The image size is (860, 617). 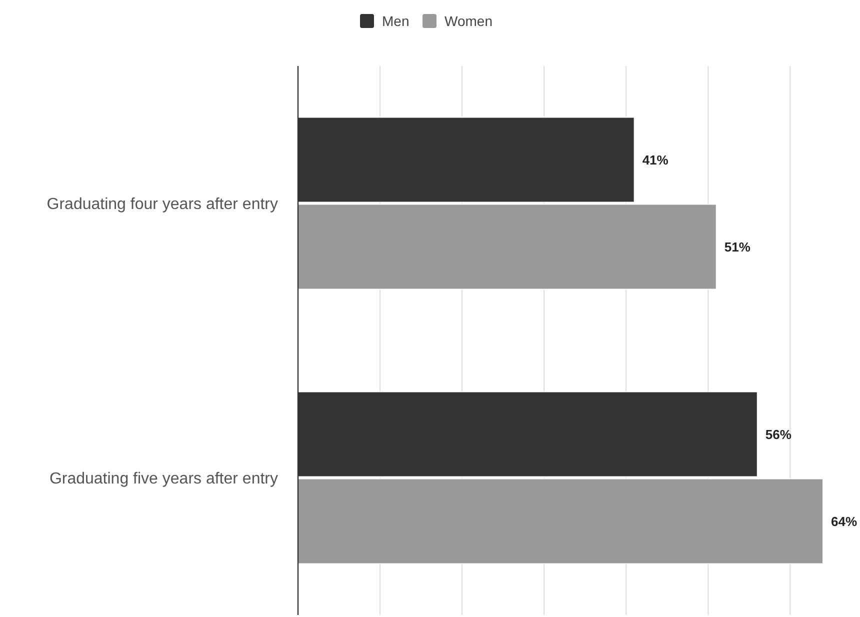 I want to click on legend-label: Men, so click(x=396, y=20).